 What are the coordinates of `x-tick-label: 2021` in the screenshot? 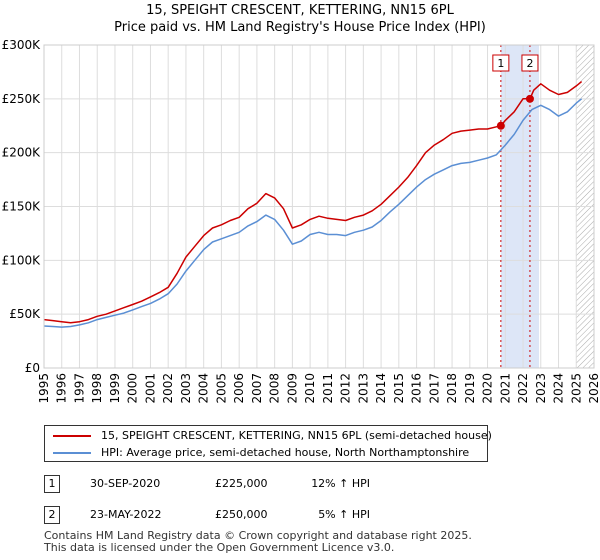 It's located at (505, 388).